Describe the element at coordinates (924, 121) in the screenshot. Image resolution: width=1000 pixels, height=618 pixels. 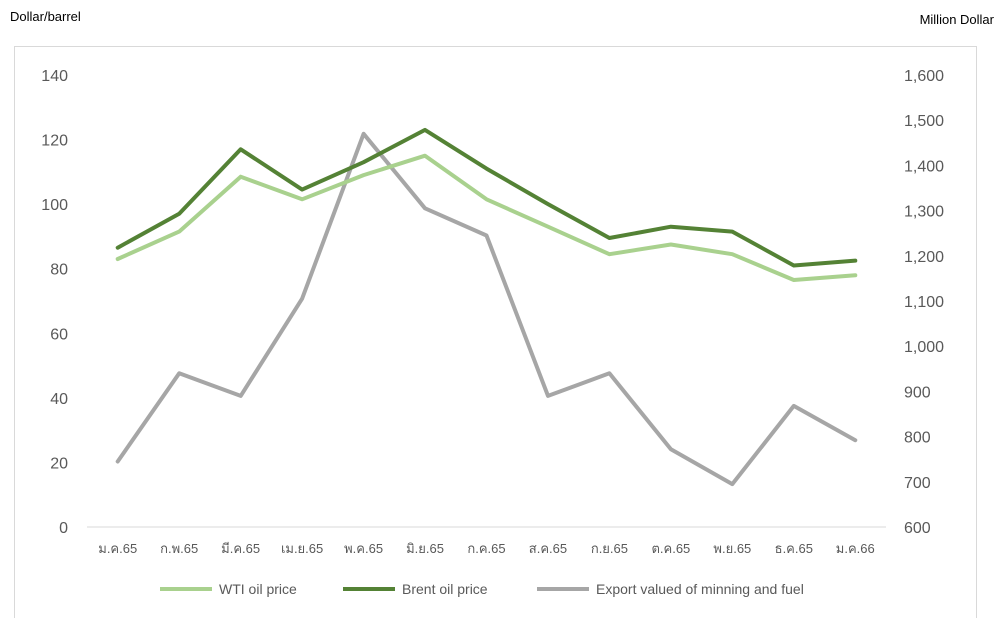
I see `y-right-tick-label: 1,500` at that location.